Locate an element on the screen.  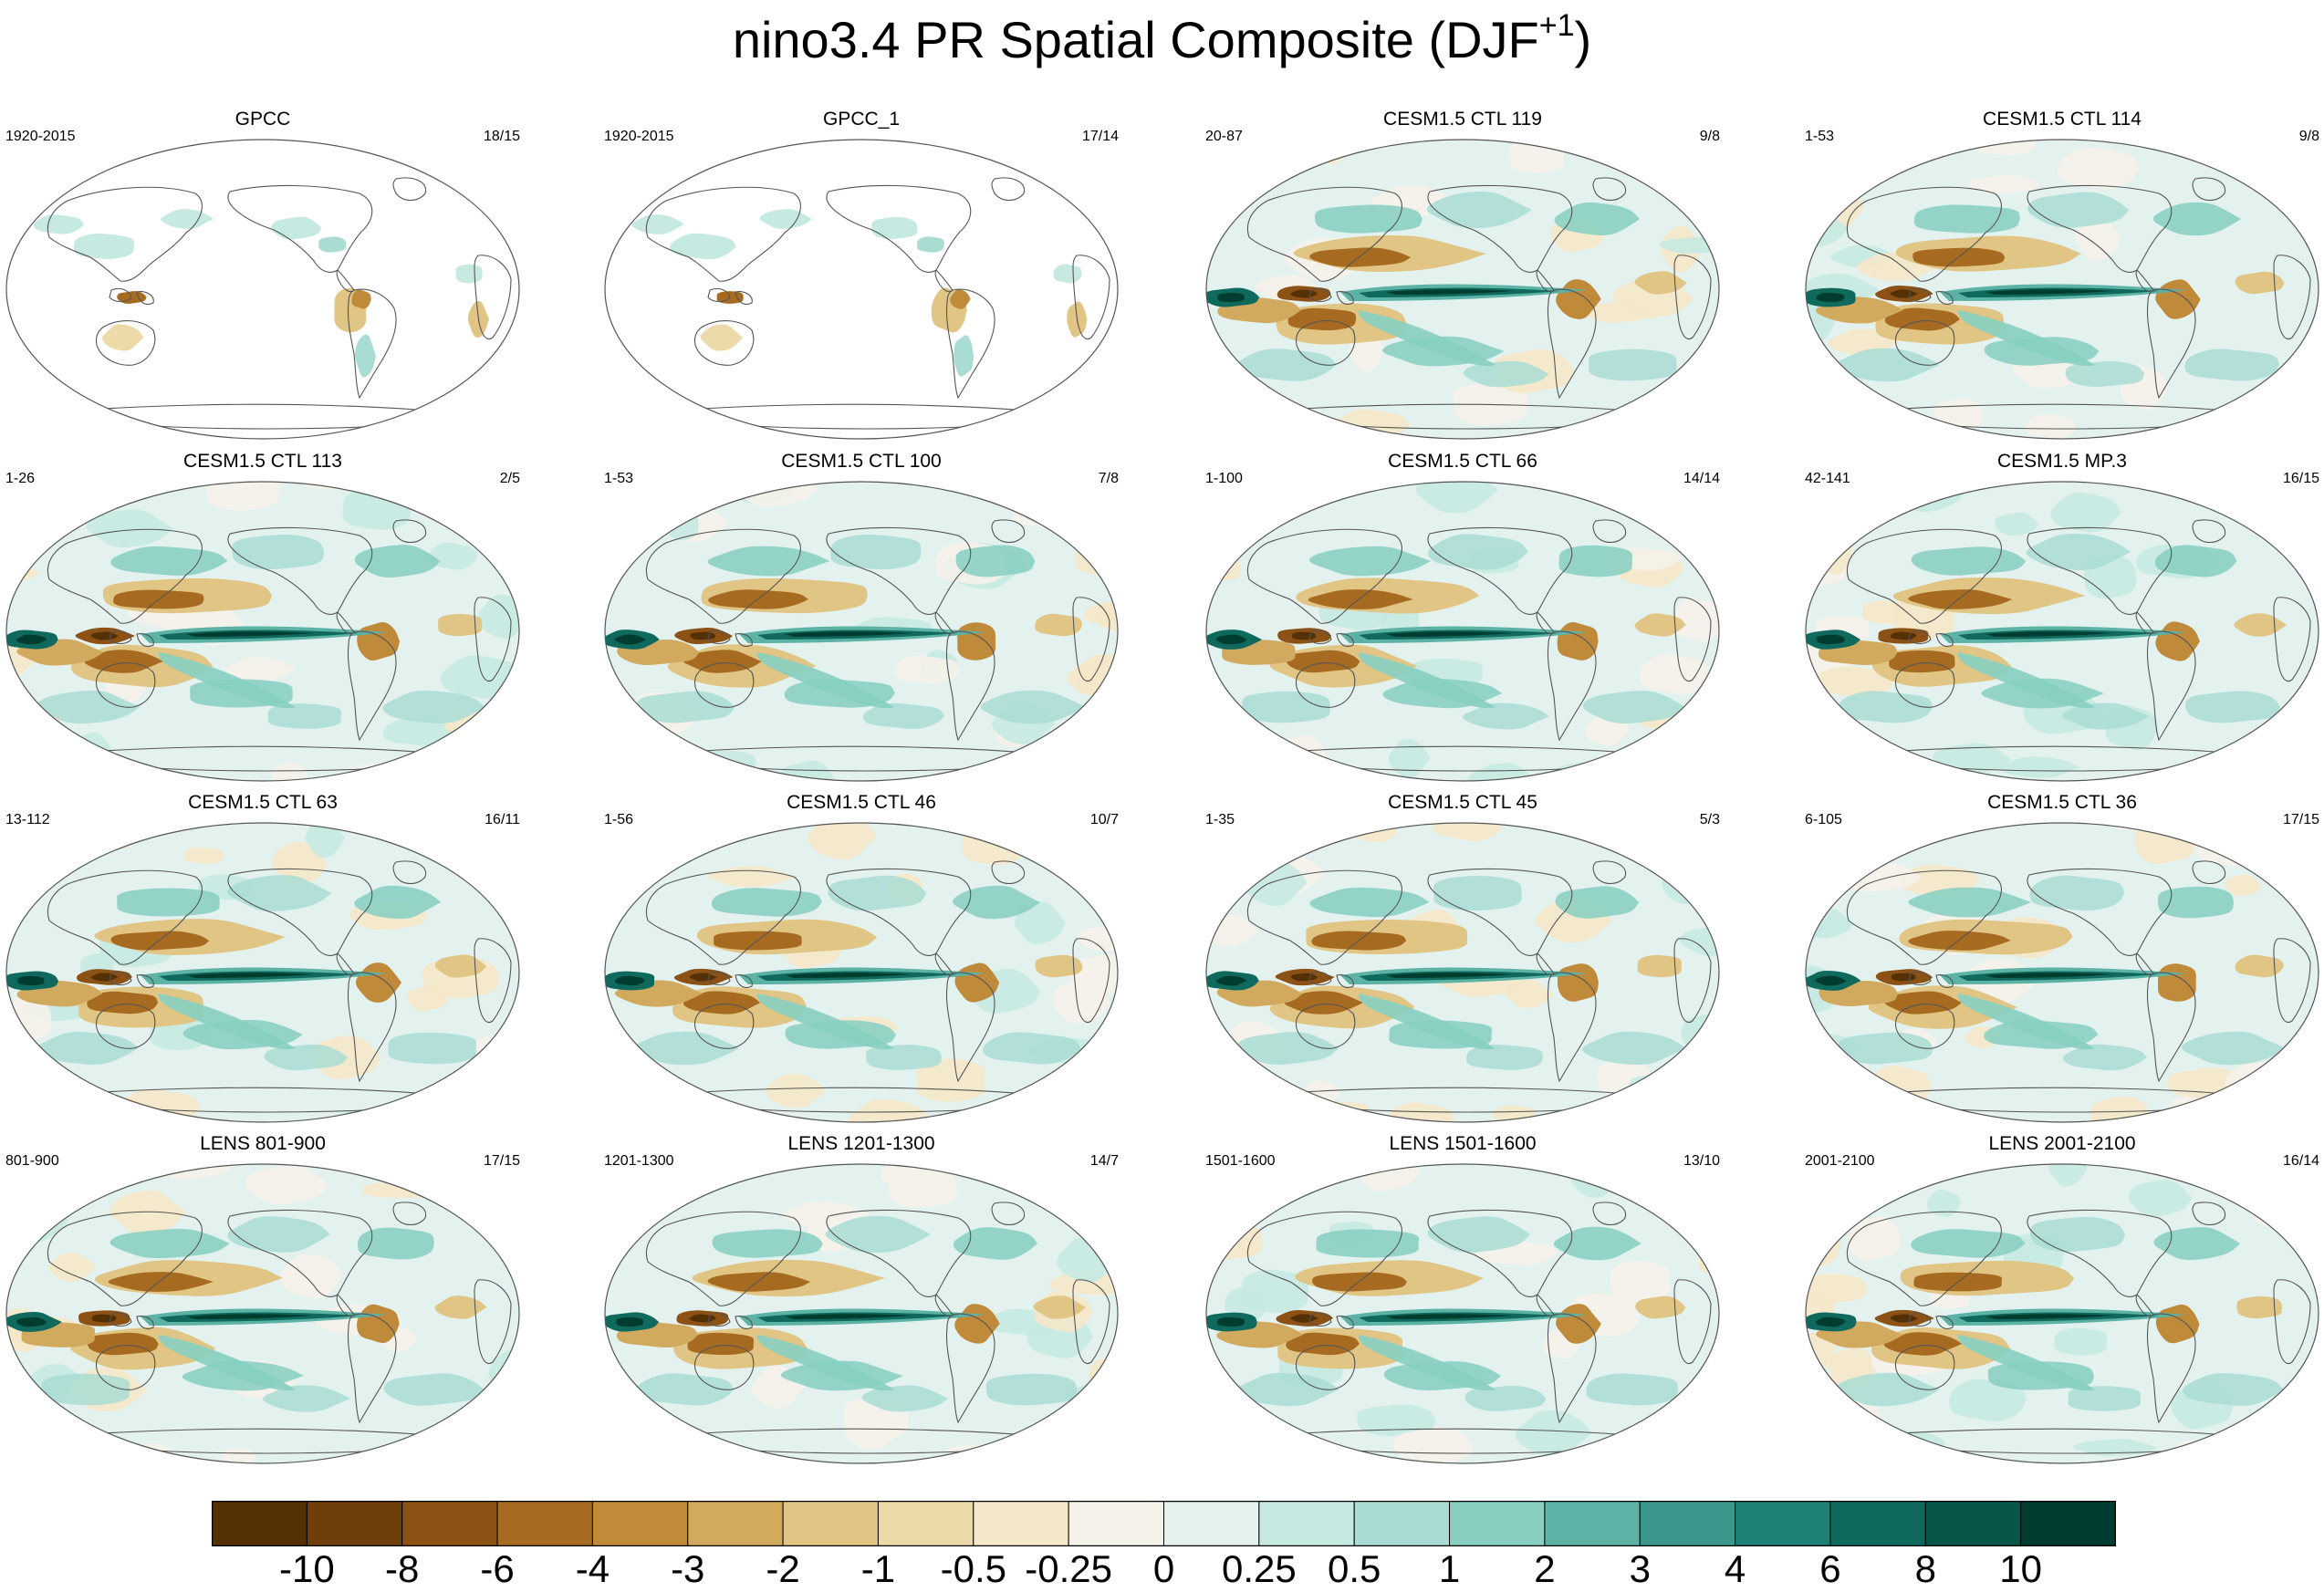
panel-title: CESM1.5 CTL 36 is located at coordinates (2062, 803).